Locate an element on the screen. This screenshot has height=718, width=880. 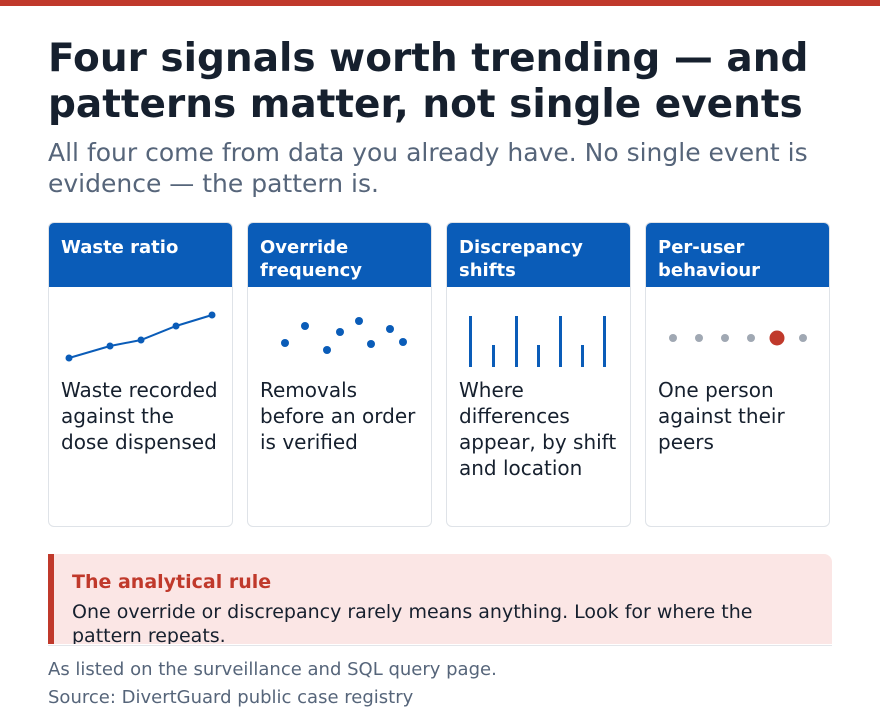
card-description: Removals before an order is verified is located at coordinates (338, 416).